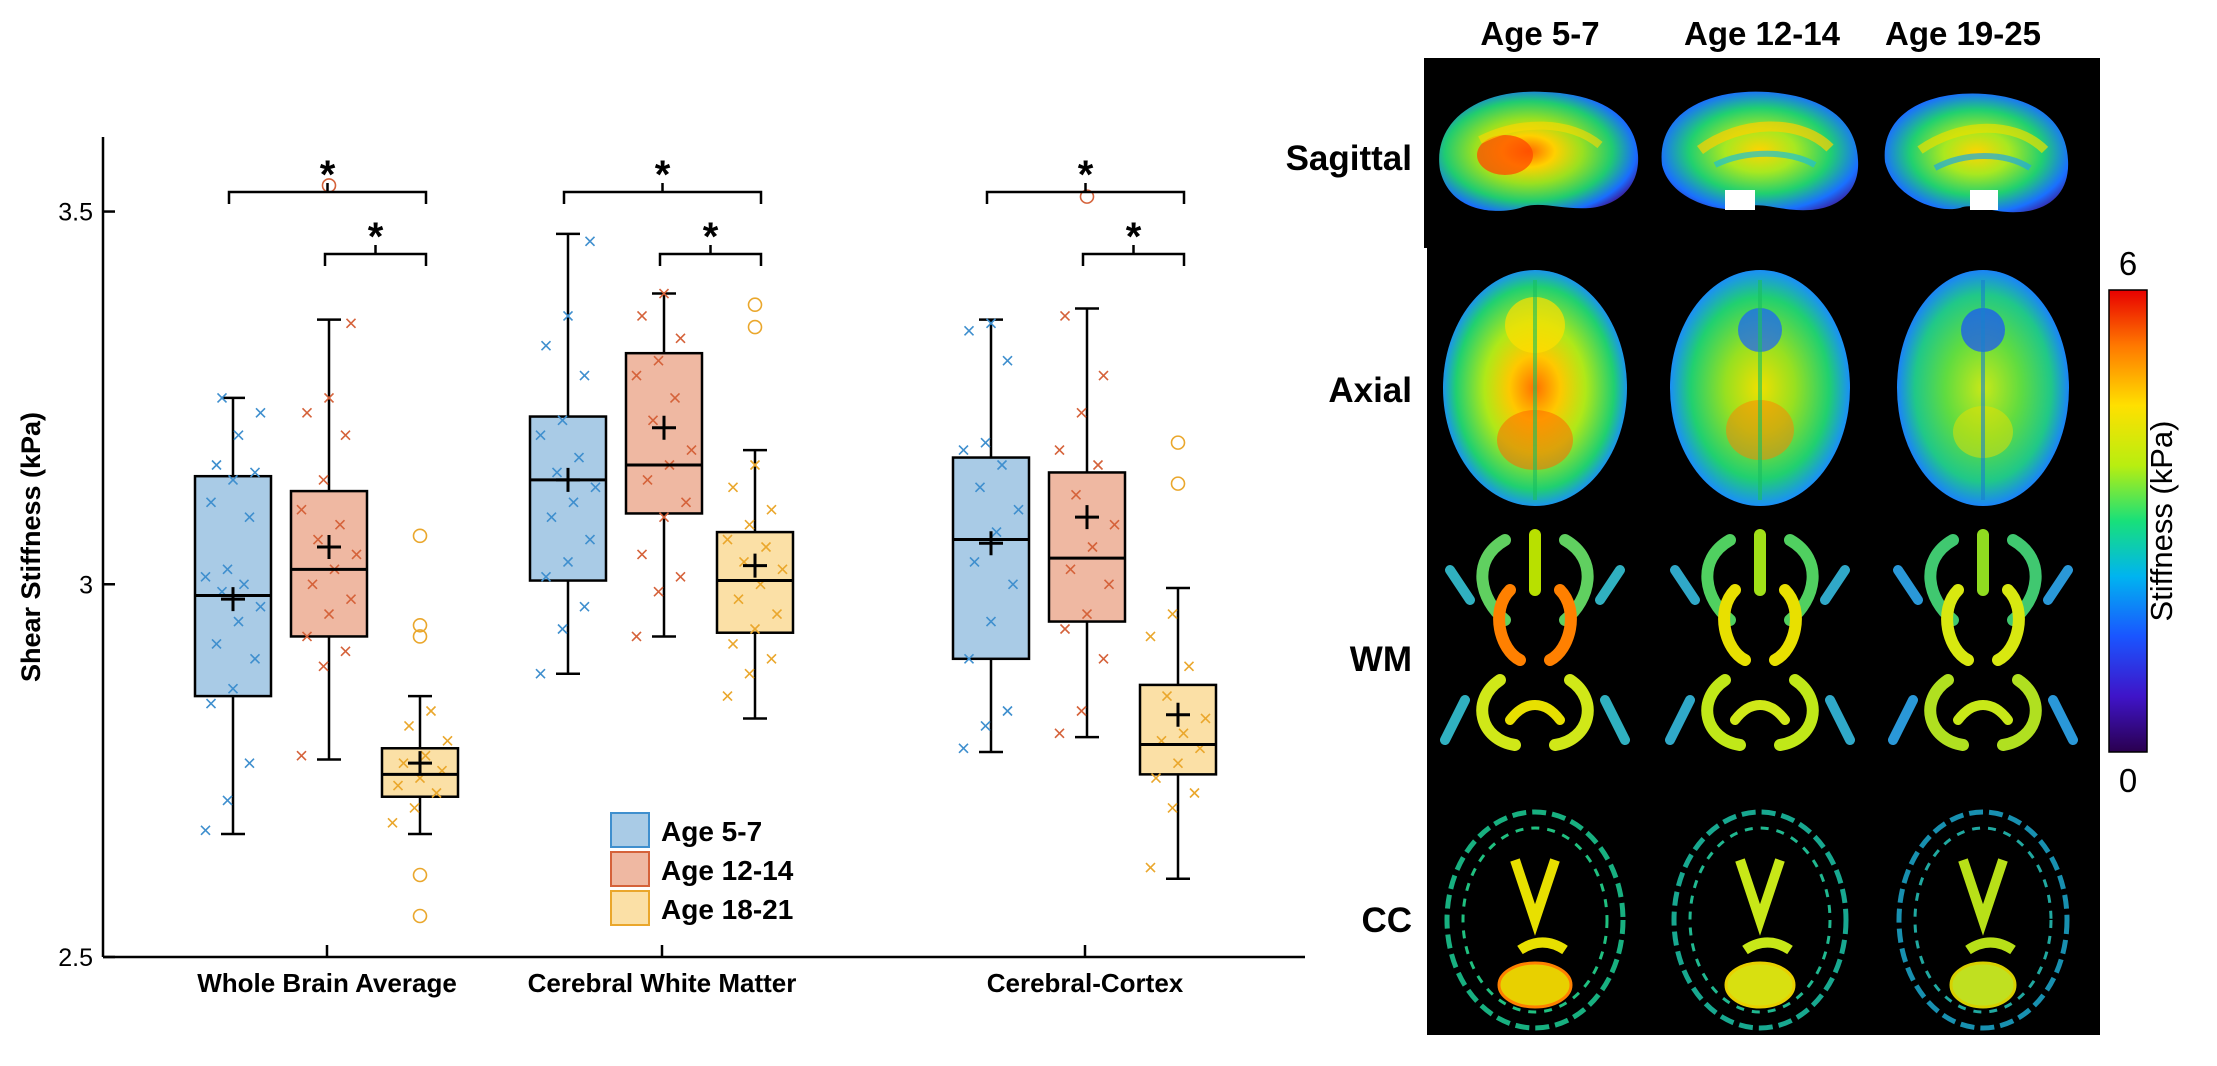 The height and width of the screenshot is (1066, 2217). I want to click on row-label-axial: Axial, so click(1370, 390).